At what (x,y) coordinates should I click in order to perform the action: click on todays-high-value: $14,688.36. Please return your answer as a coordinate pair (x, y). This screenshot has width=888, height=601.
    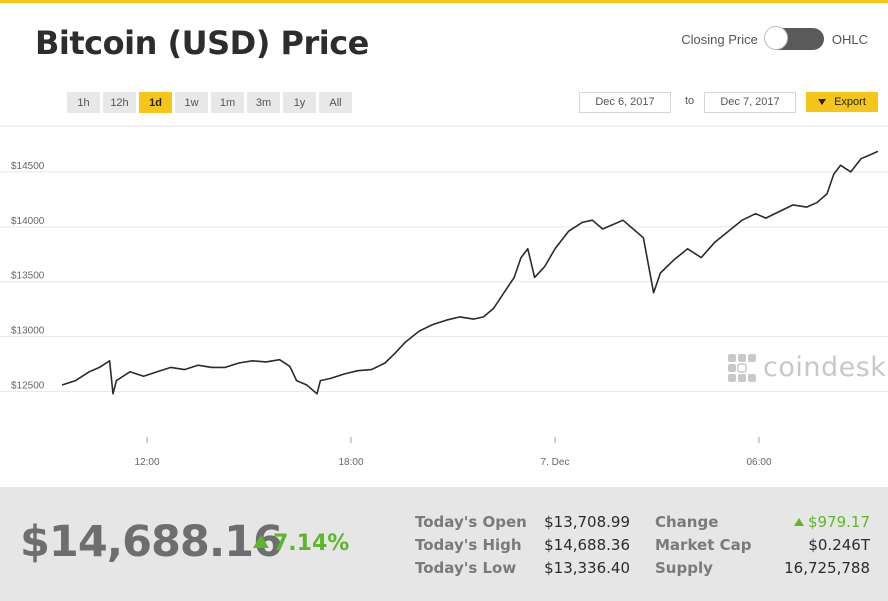
    Looking at the image, I should click on (587, 545).